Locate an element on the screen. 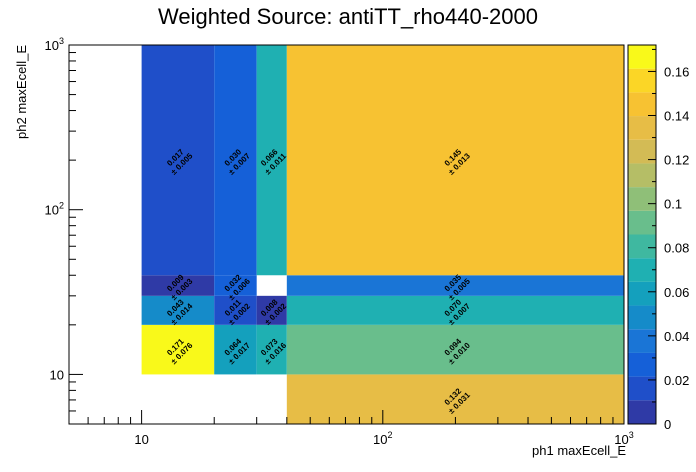 The image size is (696, 472). colorbar-tick-label: 0.06 is located at coordinates (676, 292).